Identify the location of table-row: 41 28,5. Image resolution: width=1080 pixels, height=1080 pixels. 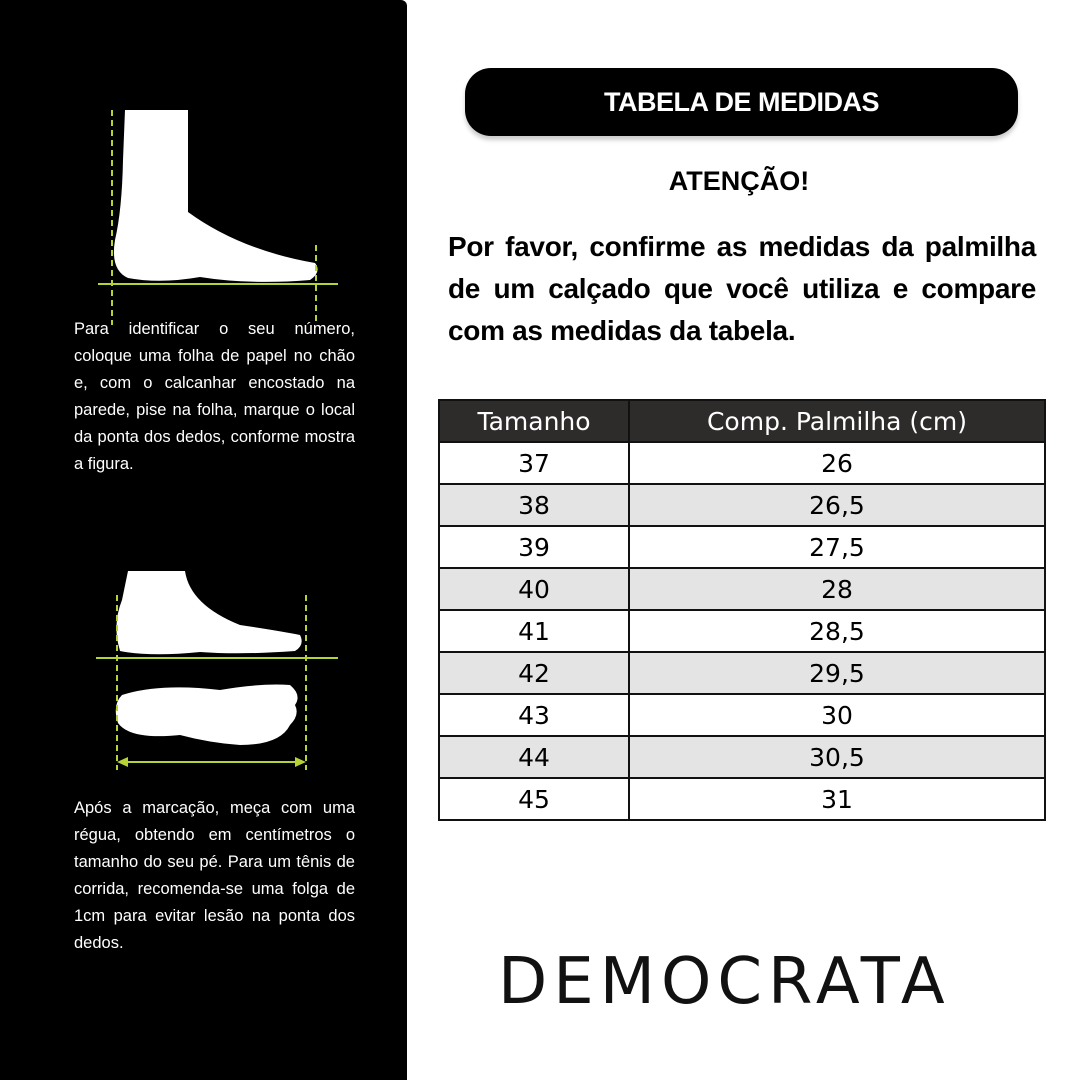
(742, 631).